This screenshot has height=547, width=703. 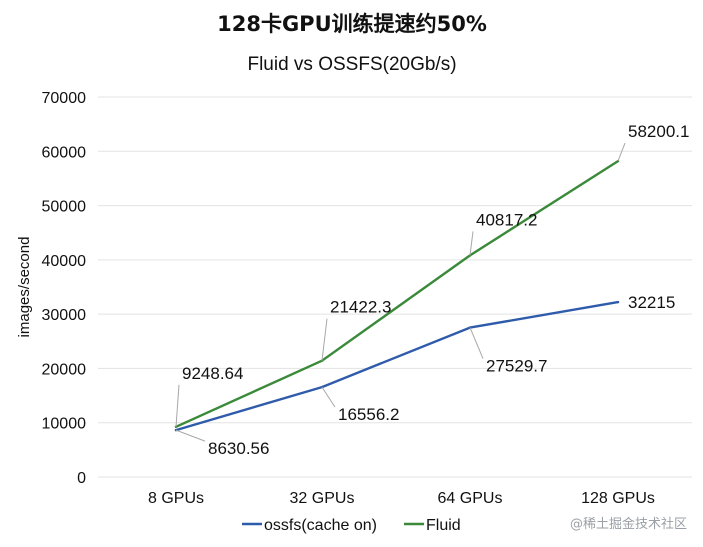 What do you see at coordinates (352, 24) in the screenshot?
I see `chart-title: 128卡GPU训练提速约50%` at bounding box center [352, 24].